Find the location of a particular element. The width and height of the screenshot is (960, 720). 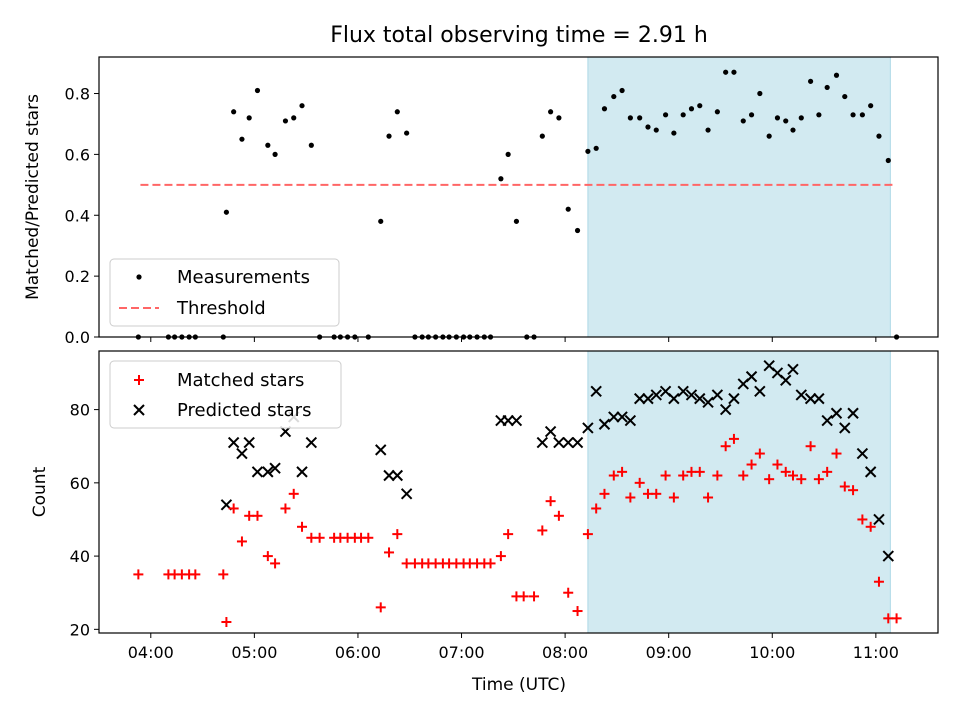

x-tick-label: 10:00 is located at coordinates (772, 652).